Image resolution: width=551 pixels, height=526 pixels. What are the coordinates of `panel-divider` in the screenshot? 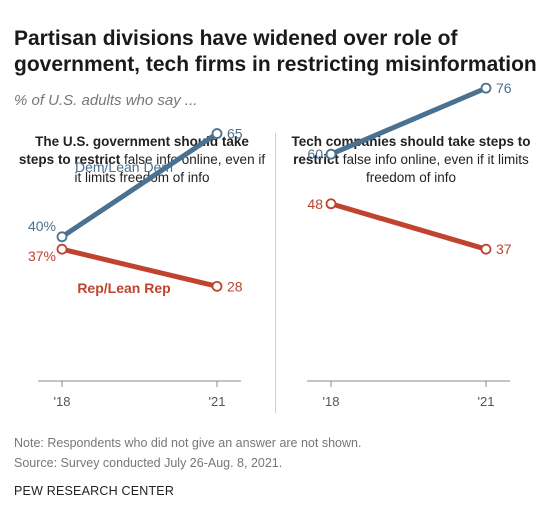 It's located at (275, 273).